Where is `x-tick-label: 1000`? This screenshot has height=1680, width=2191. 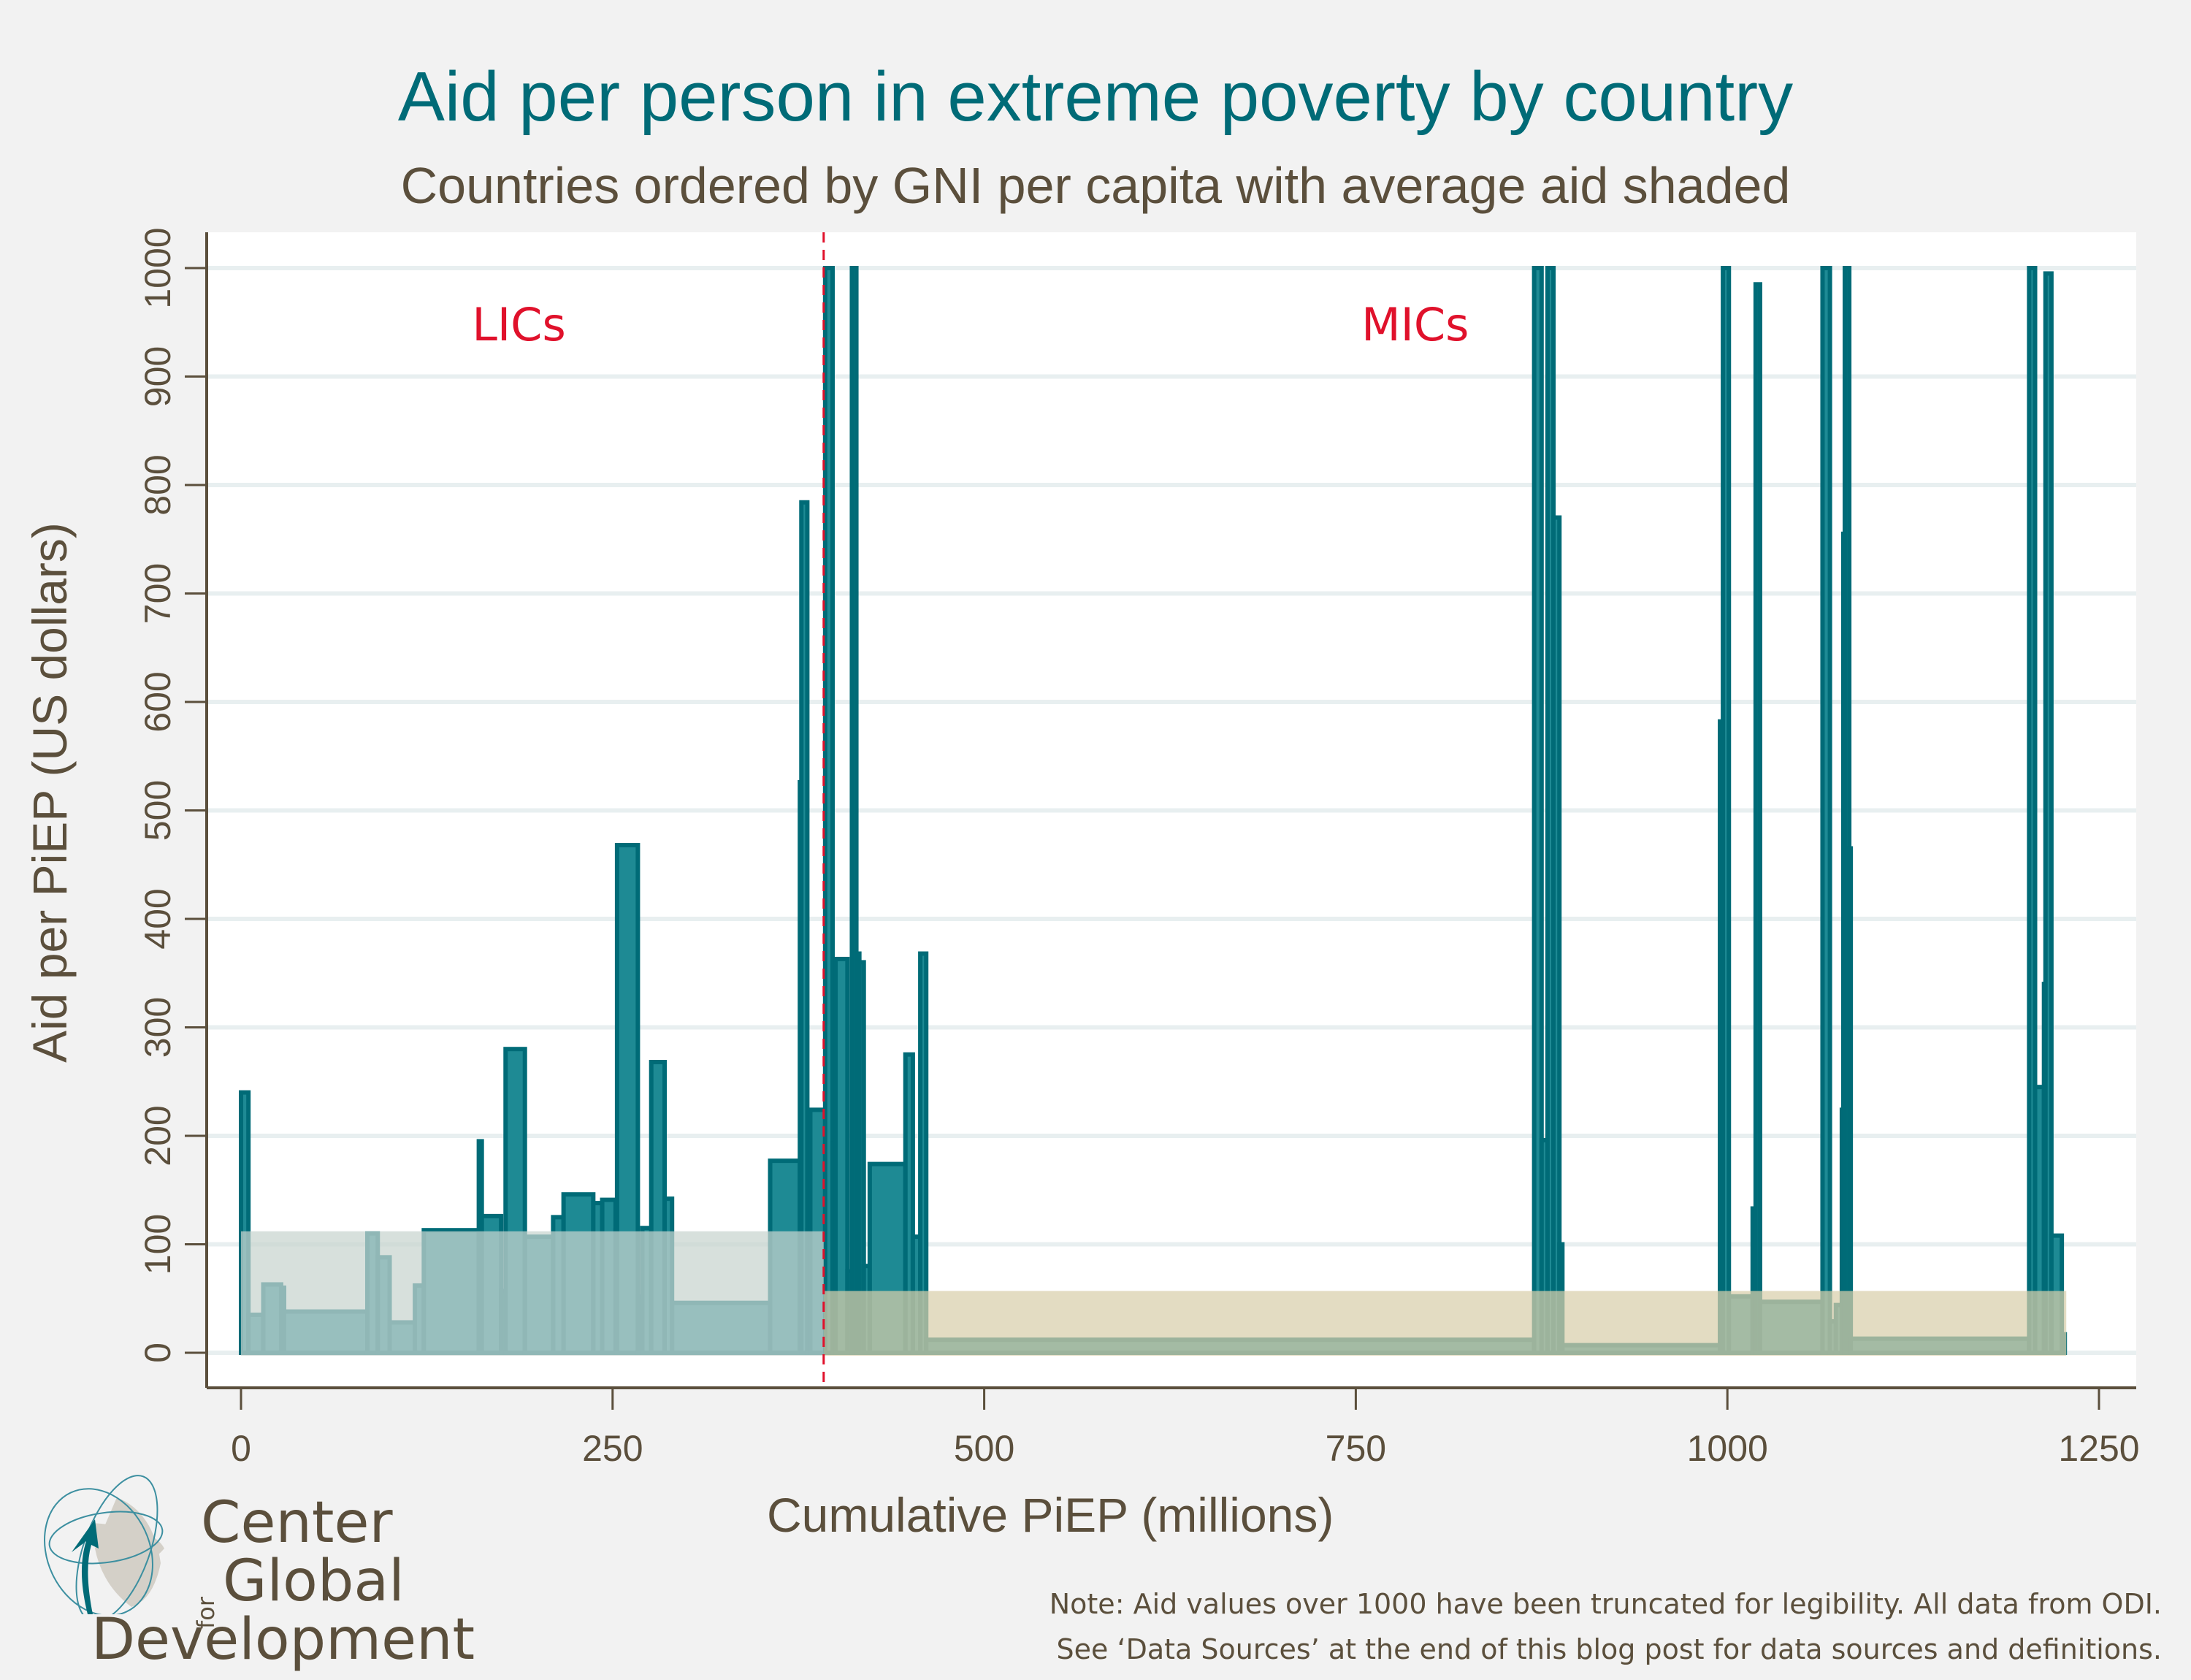 x-tick-label: 1000 is located at coordinates (1727, 1448).